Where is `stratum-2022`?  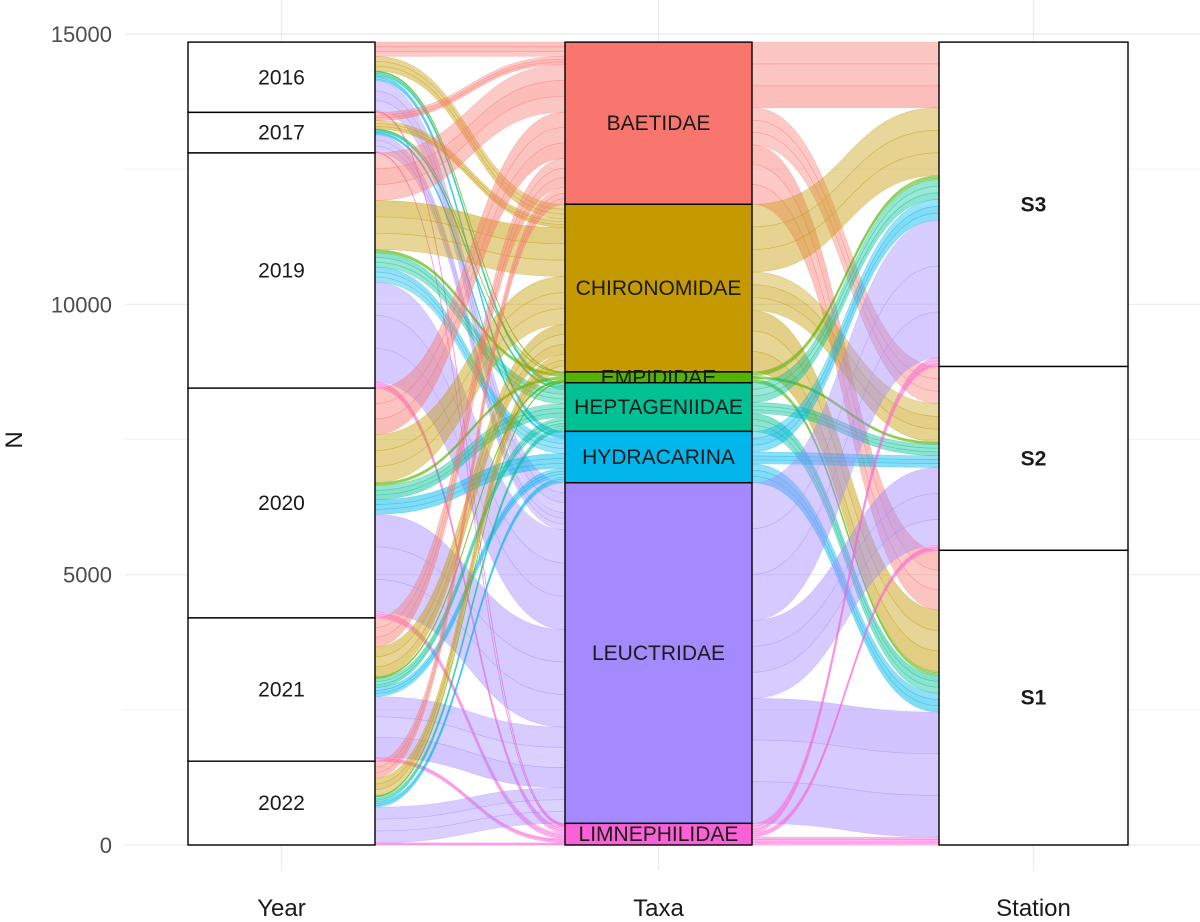
stratum-2022 is located at coordinates (281, 803).